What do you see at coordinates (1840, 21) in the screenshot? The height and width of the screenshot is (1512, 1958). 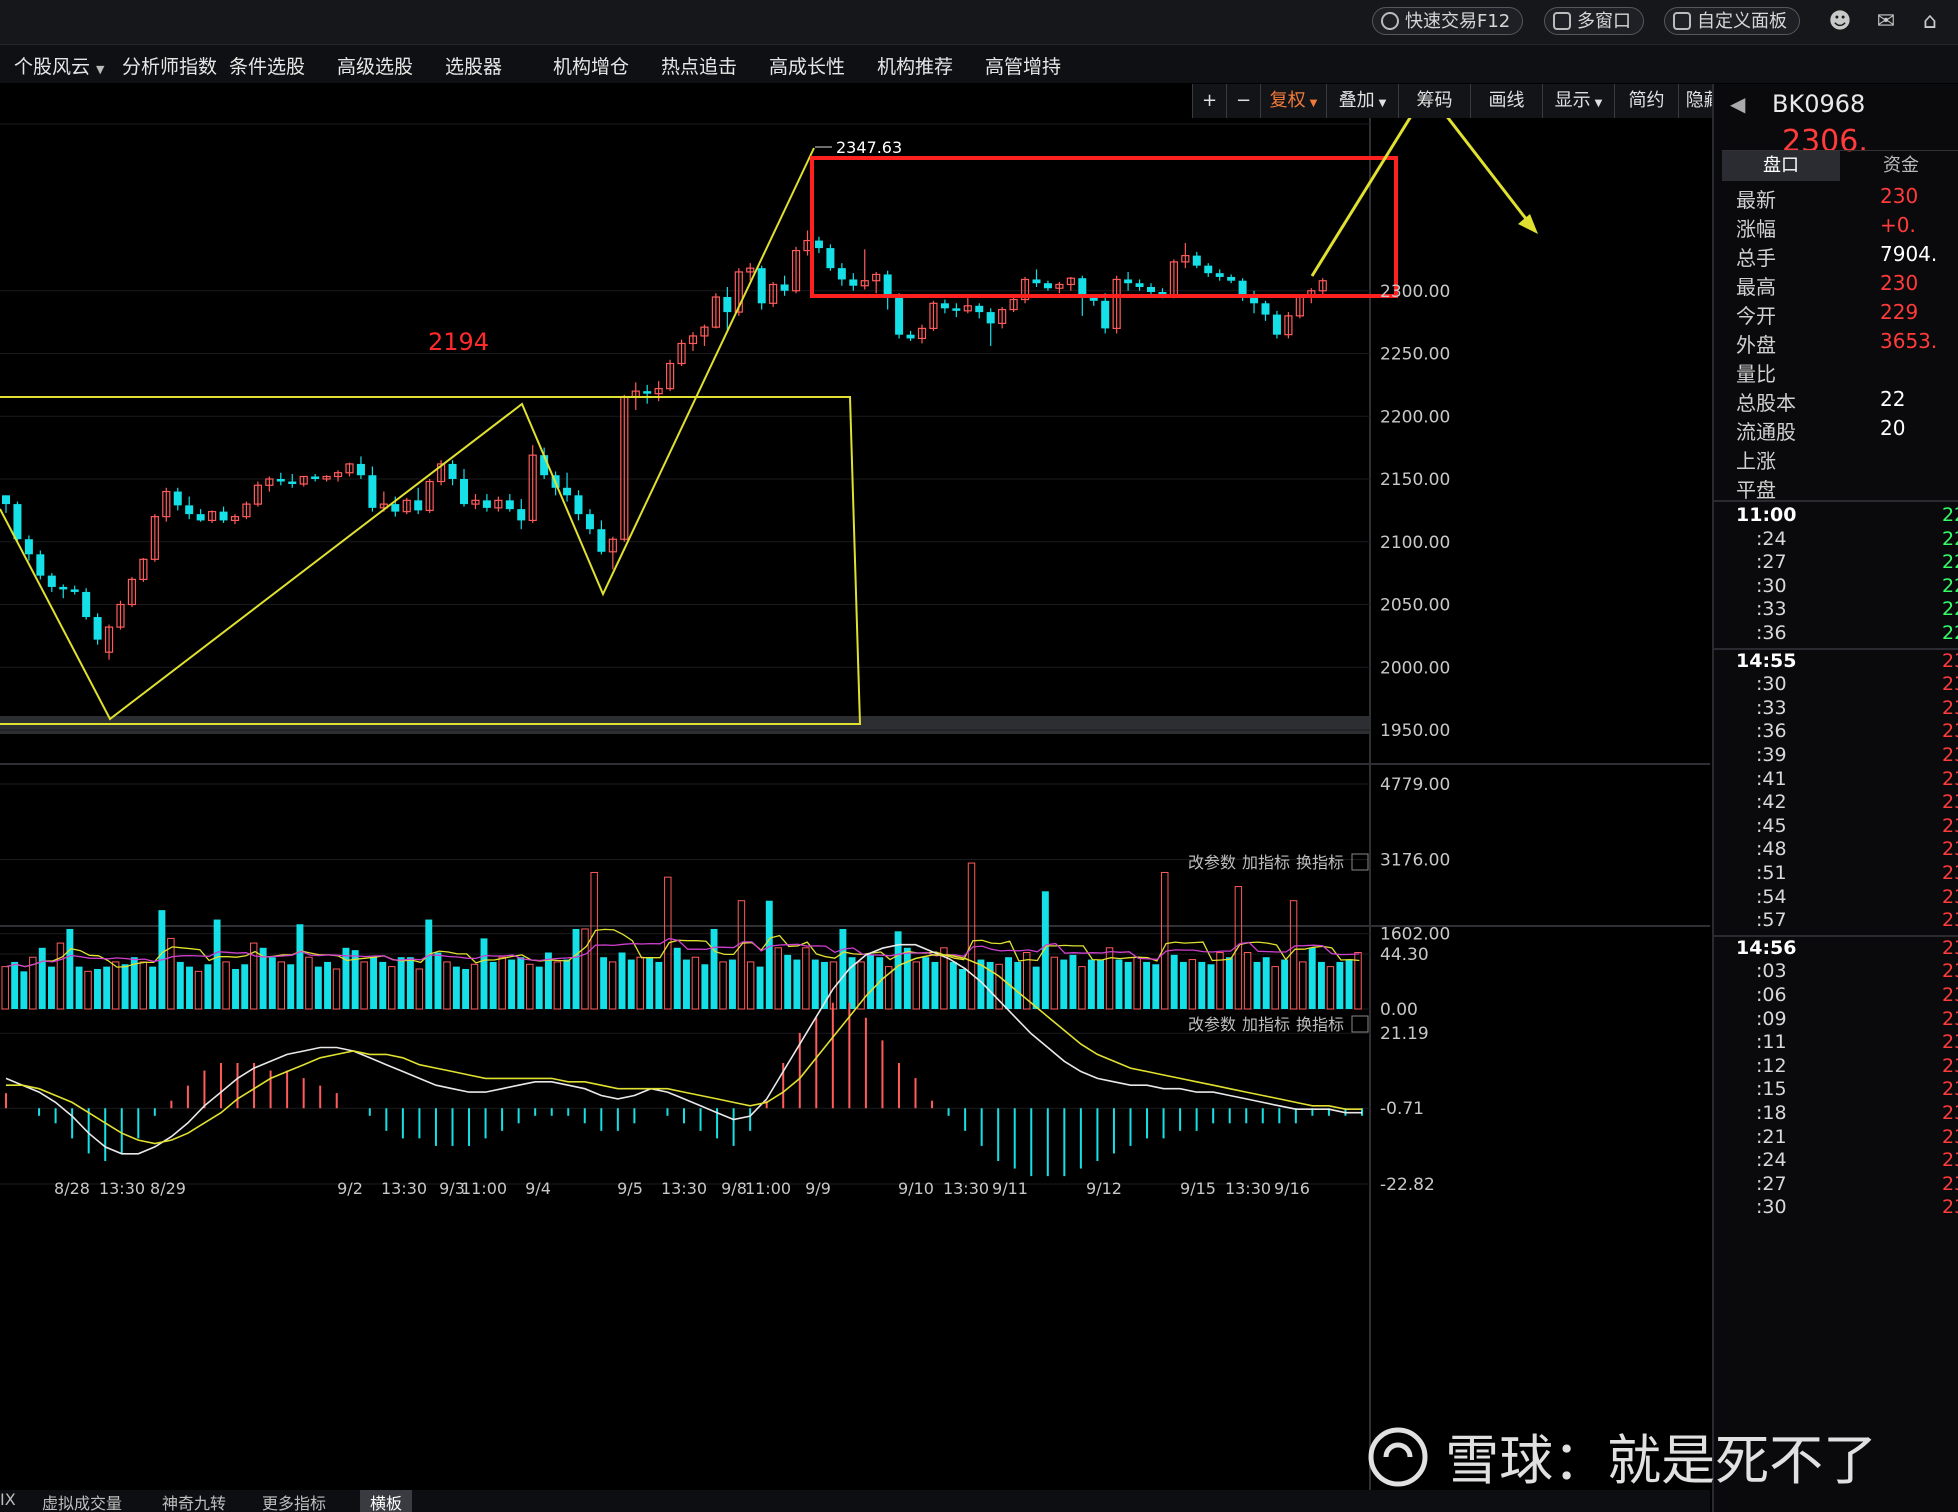 I see `user-icon: ☻` at bounding box center [1840, 21].